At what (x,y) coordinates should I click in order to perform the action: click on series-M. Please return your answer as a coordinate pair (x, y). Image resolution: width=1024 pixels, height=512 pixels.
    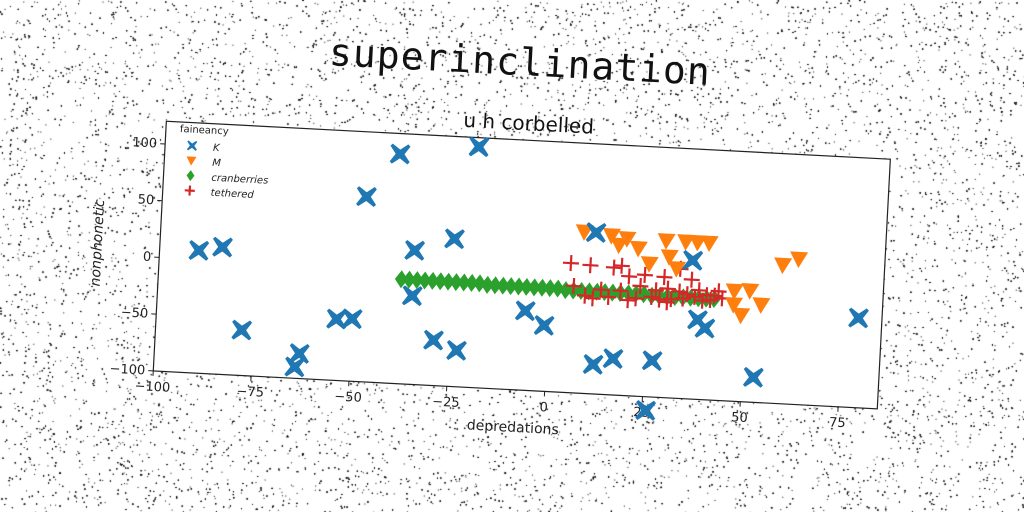
    Looking at the image, I should click on (692, 274).